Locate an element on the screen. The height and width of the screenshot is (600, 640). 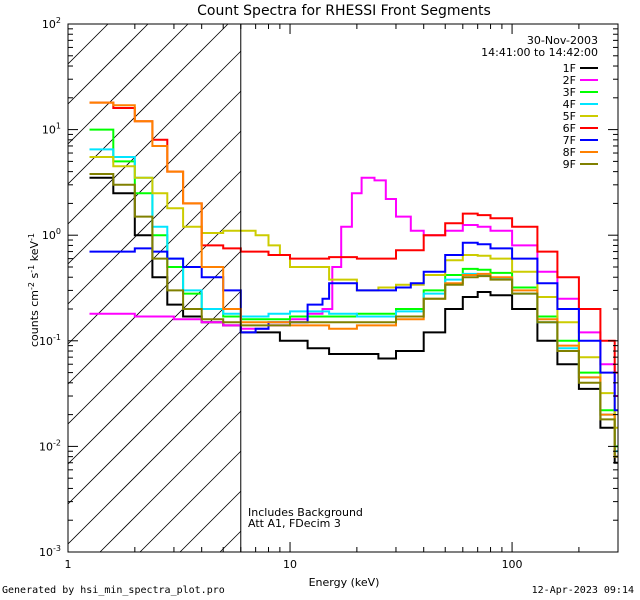
annotation-background: Includes Background is located at coordinates (305, 512).